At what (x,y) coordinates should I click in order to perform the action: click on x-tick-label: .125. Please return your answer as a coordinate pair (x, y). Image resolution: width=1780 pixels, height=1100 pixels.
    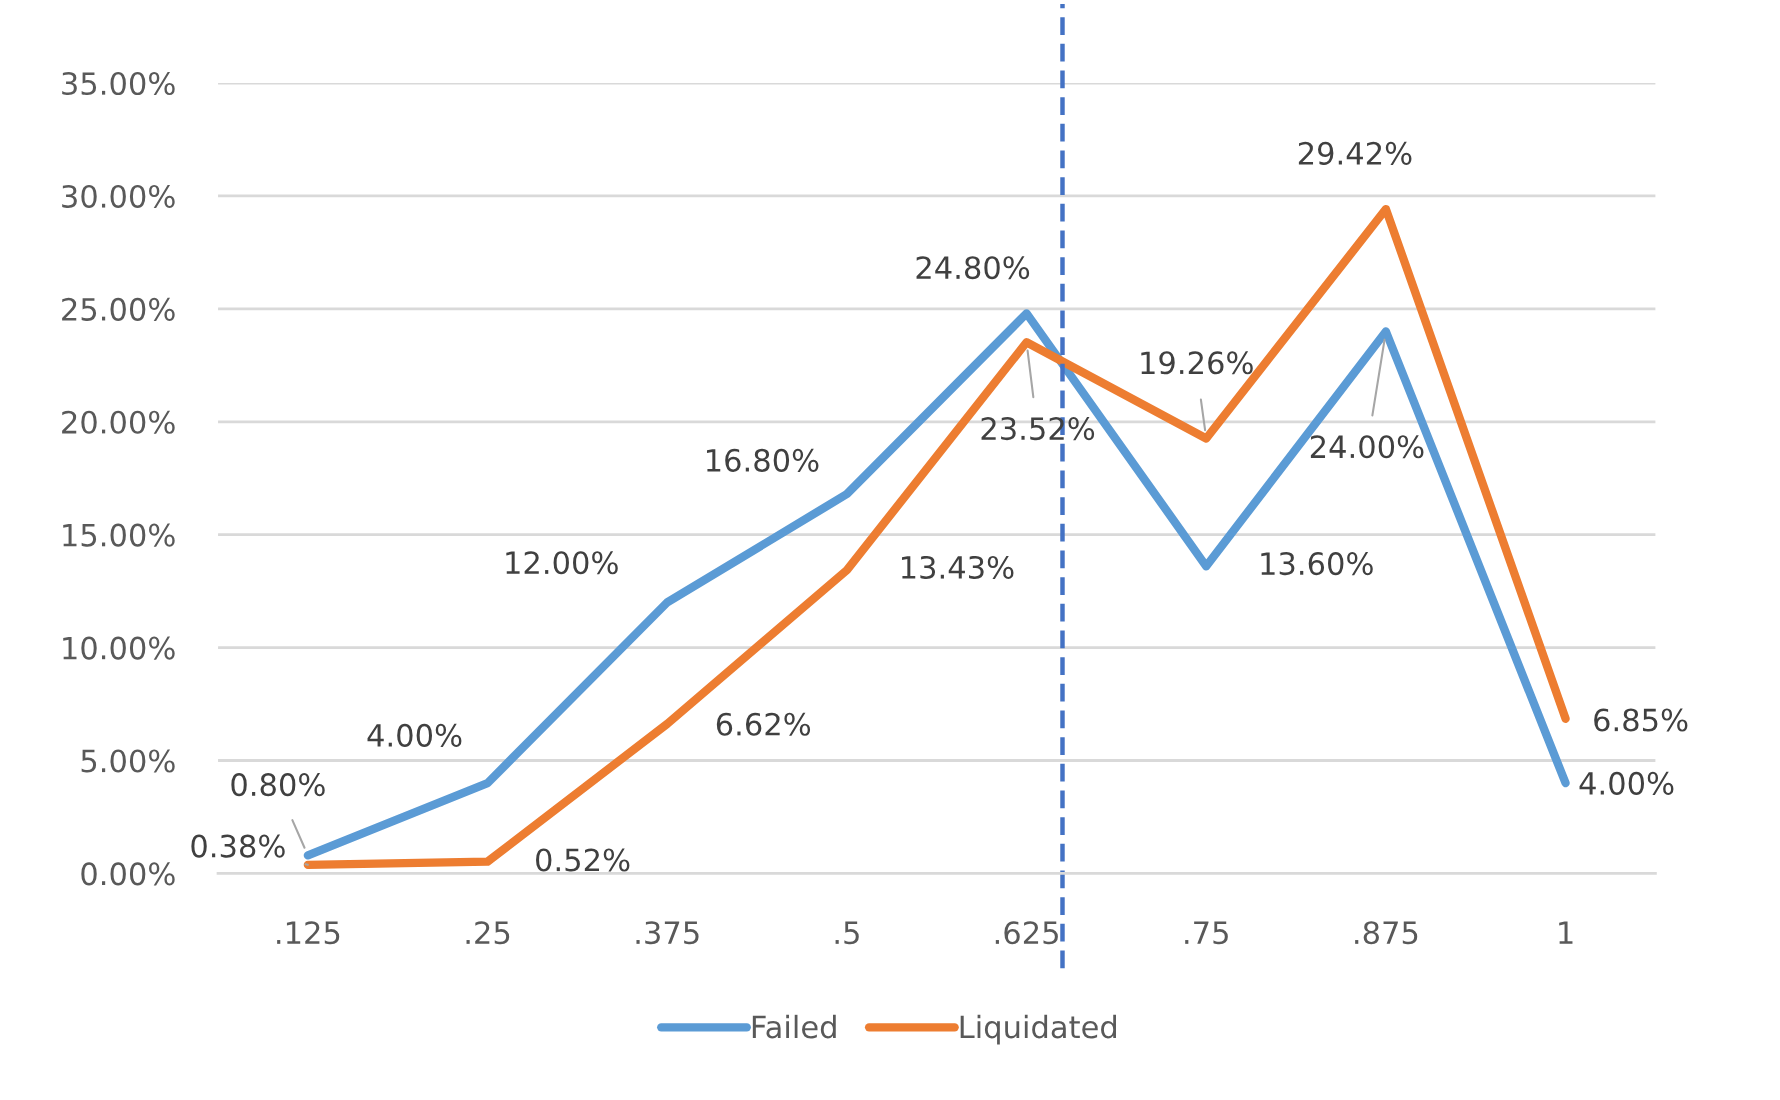
    Looking at the image, I should click on (308, 933).